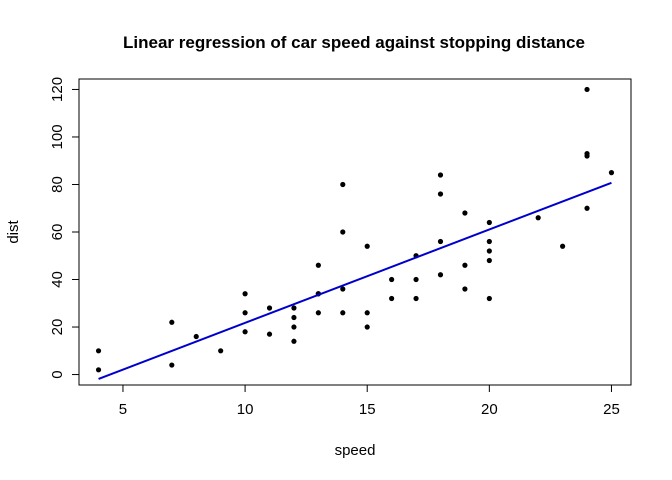 The height and width of the screenshot is (480, 672). What do you see at coordinates (123, 409) in the screenshot?
I see `x-tick-label: 5` at bounding box center [123, 409].